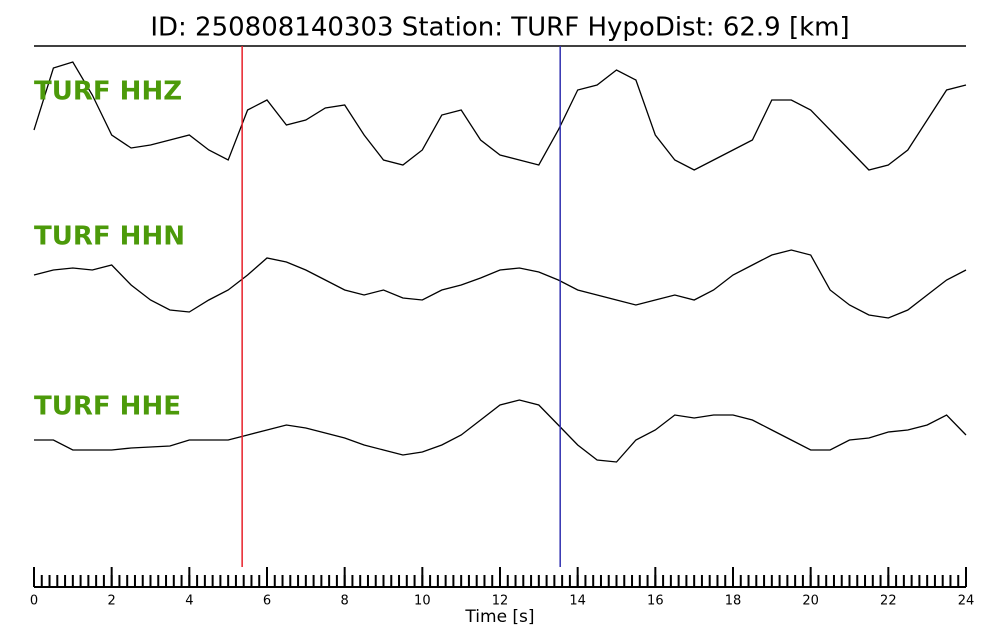  Describe the element at coordinates (577, 601) in the screenshot. I see `x-tick-label: 14` at that location.